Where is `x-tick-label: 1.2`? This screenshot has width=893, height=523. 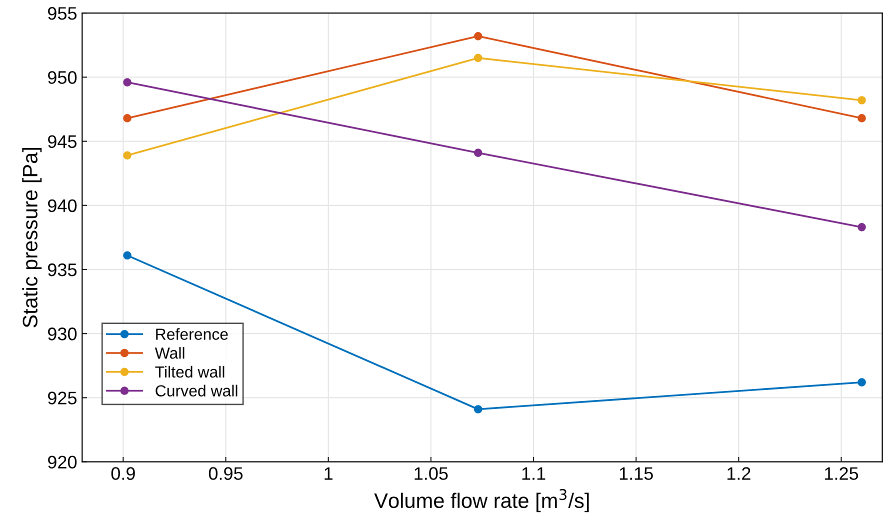
x-tick-label: 1.2 is located at coordinates (739, 473).